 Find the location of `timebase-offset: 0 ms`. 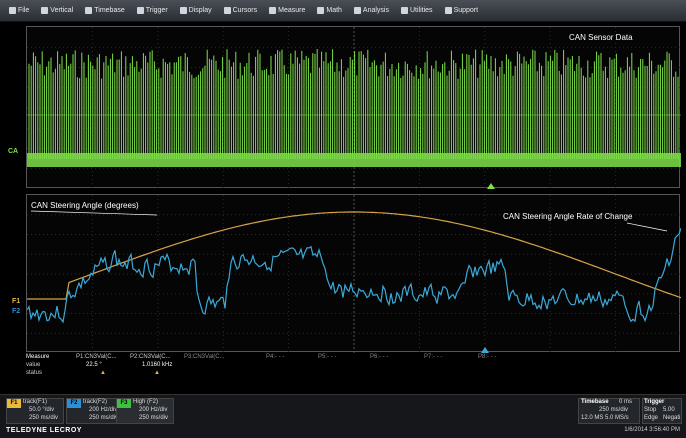

timebase-offset: 0 ms is located at coordinates (626, 402).